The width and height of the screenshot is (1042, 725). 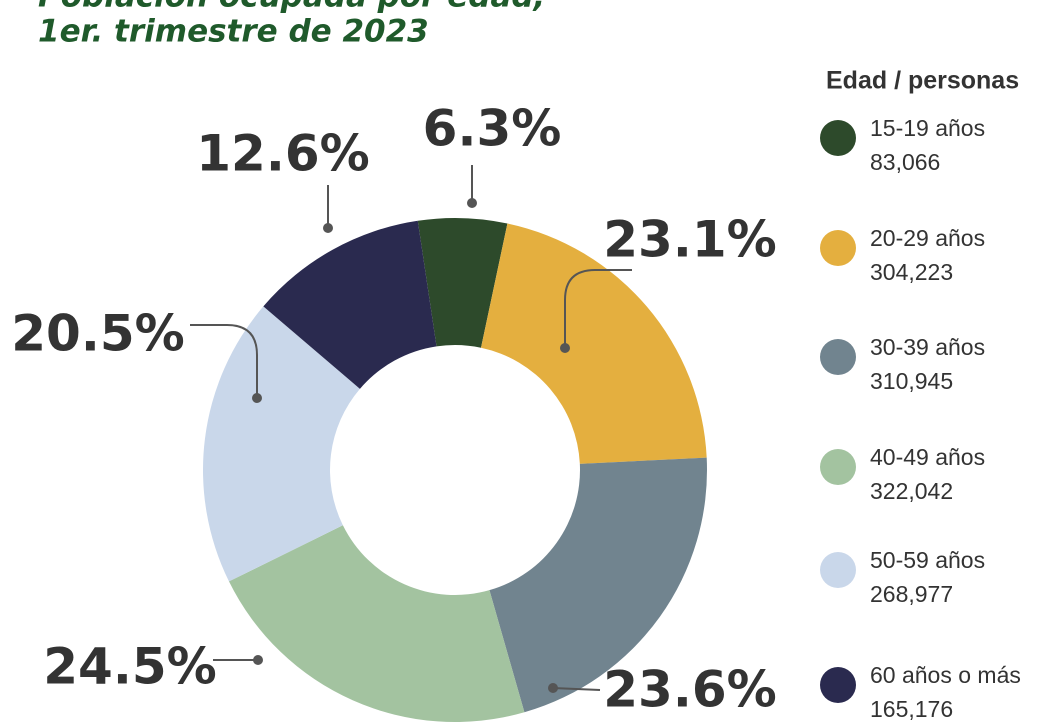 I want to click on legend-count: 310,945, so click(x=911, y=381).